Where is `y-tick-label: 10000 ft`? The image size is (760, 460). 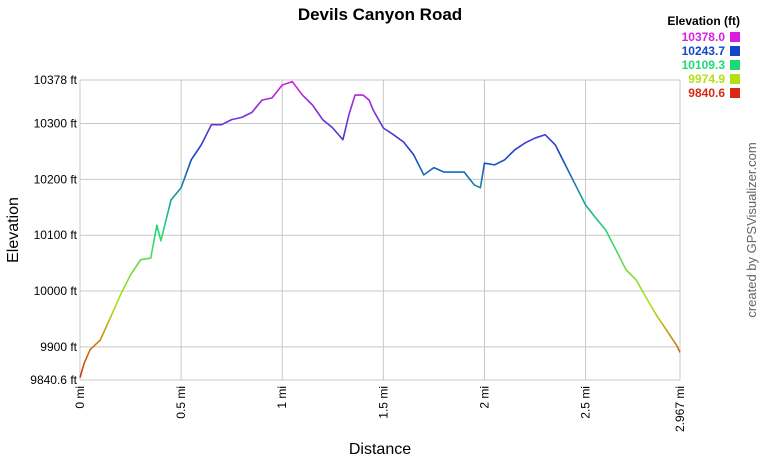 y-tick-label: 10000 ft is located at coordinates (56, 291).